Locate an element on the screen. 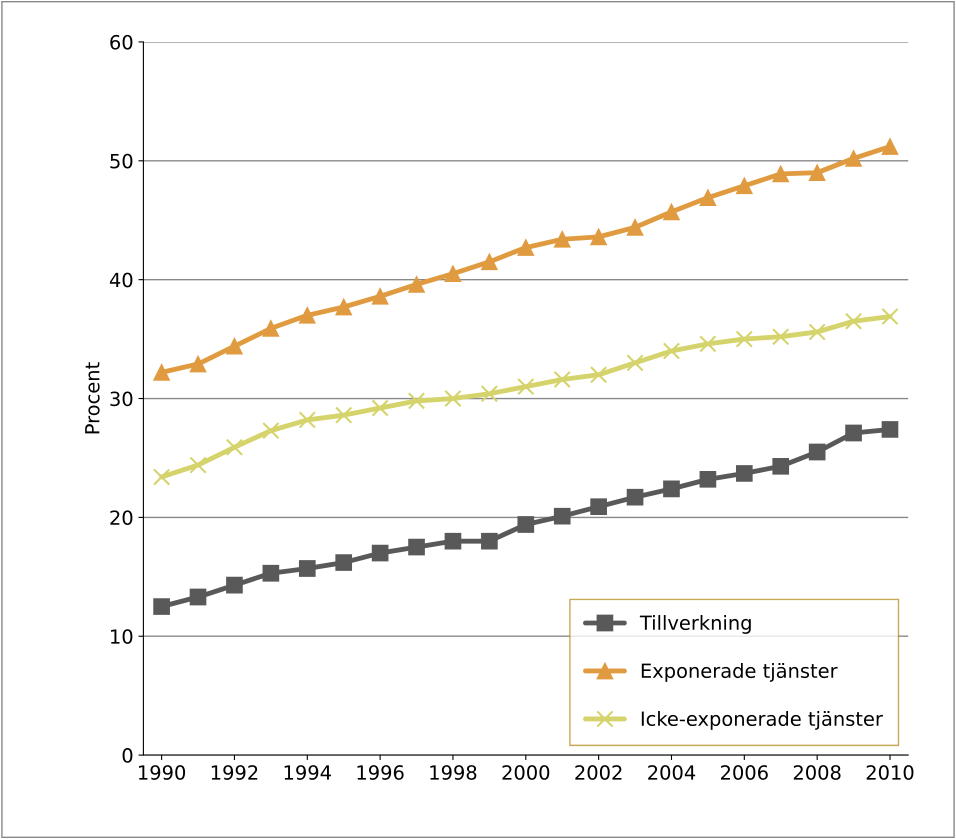 The width and height of the screenshot is (956, 839). x-tick-label: 2002 is located at coordinates (598, 772).